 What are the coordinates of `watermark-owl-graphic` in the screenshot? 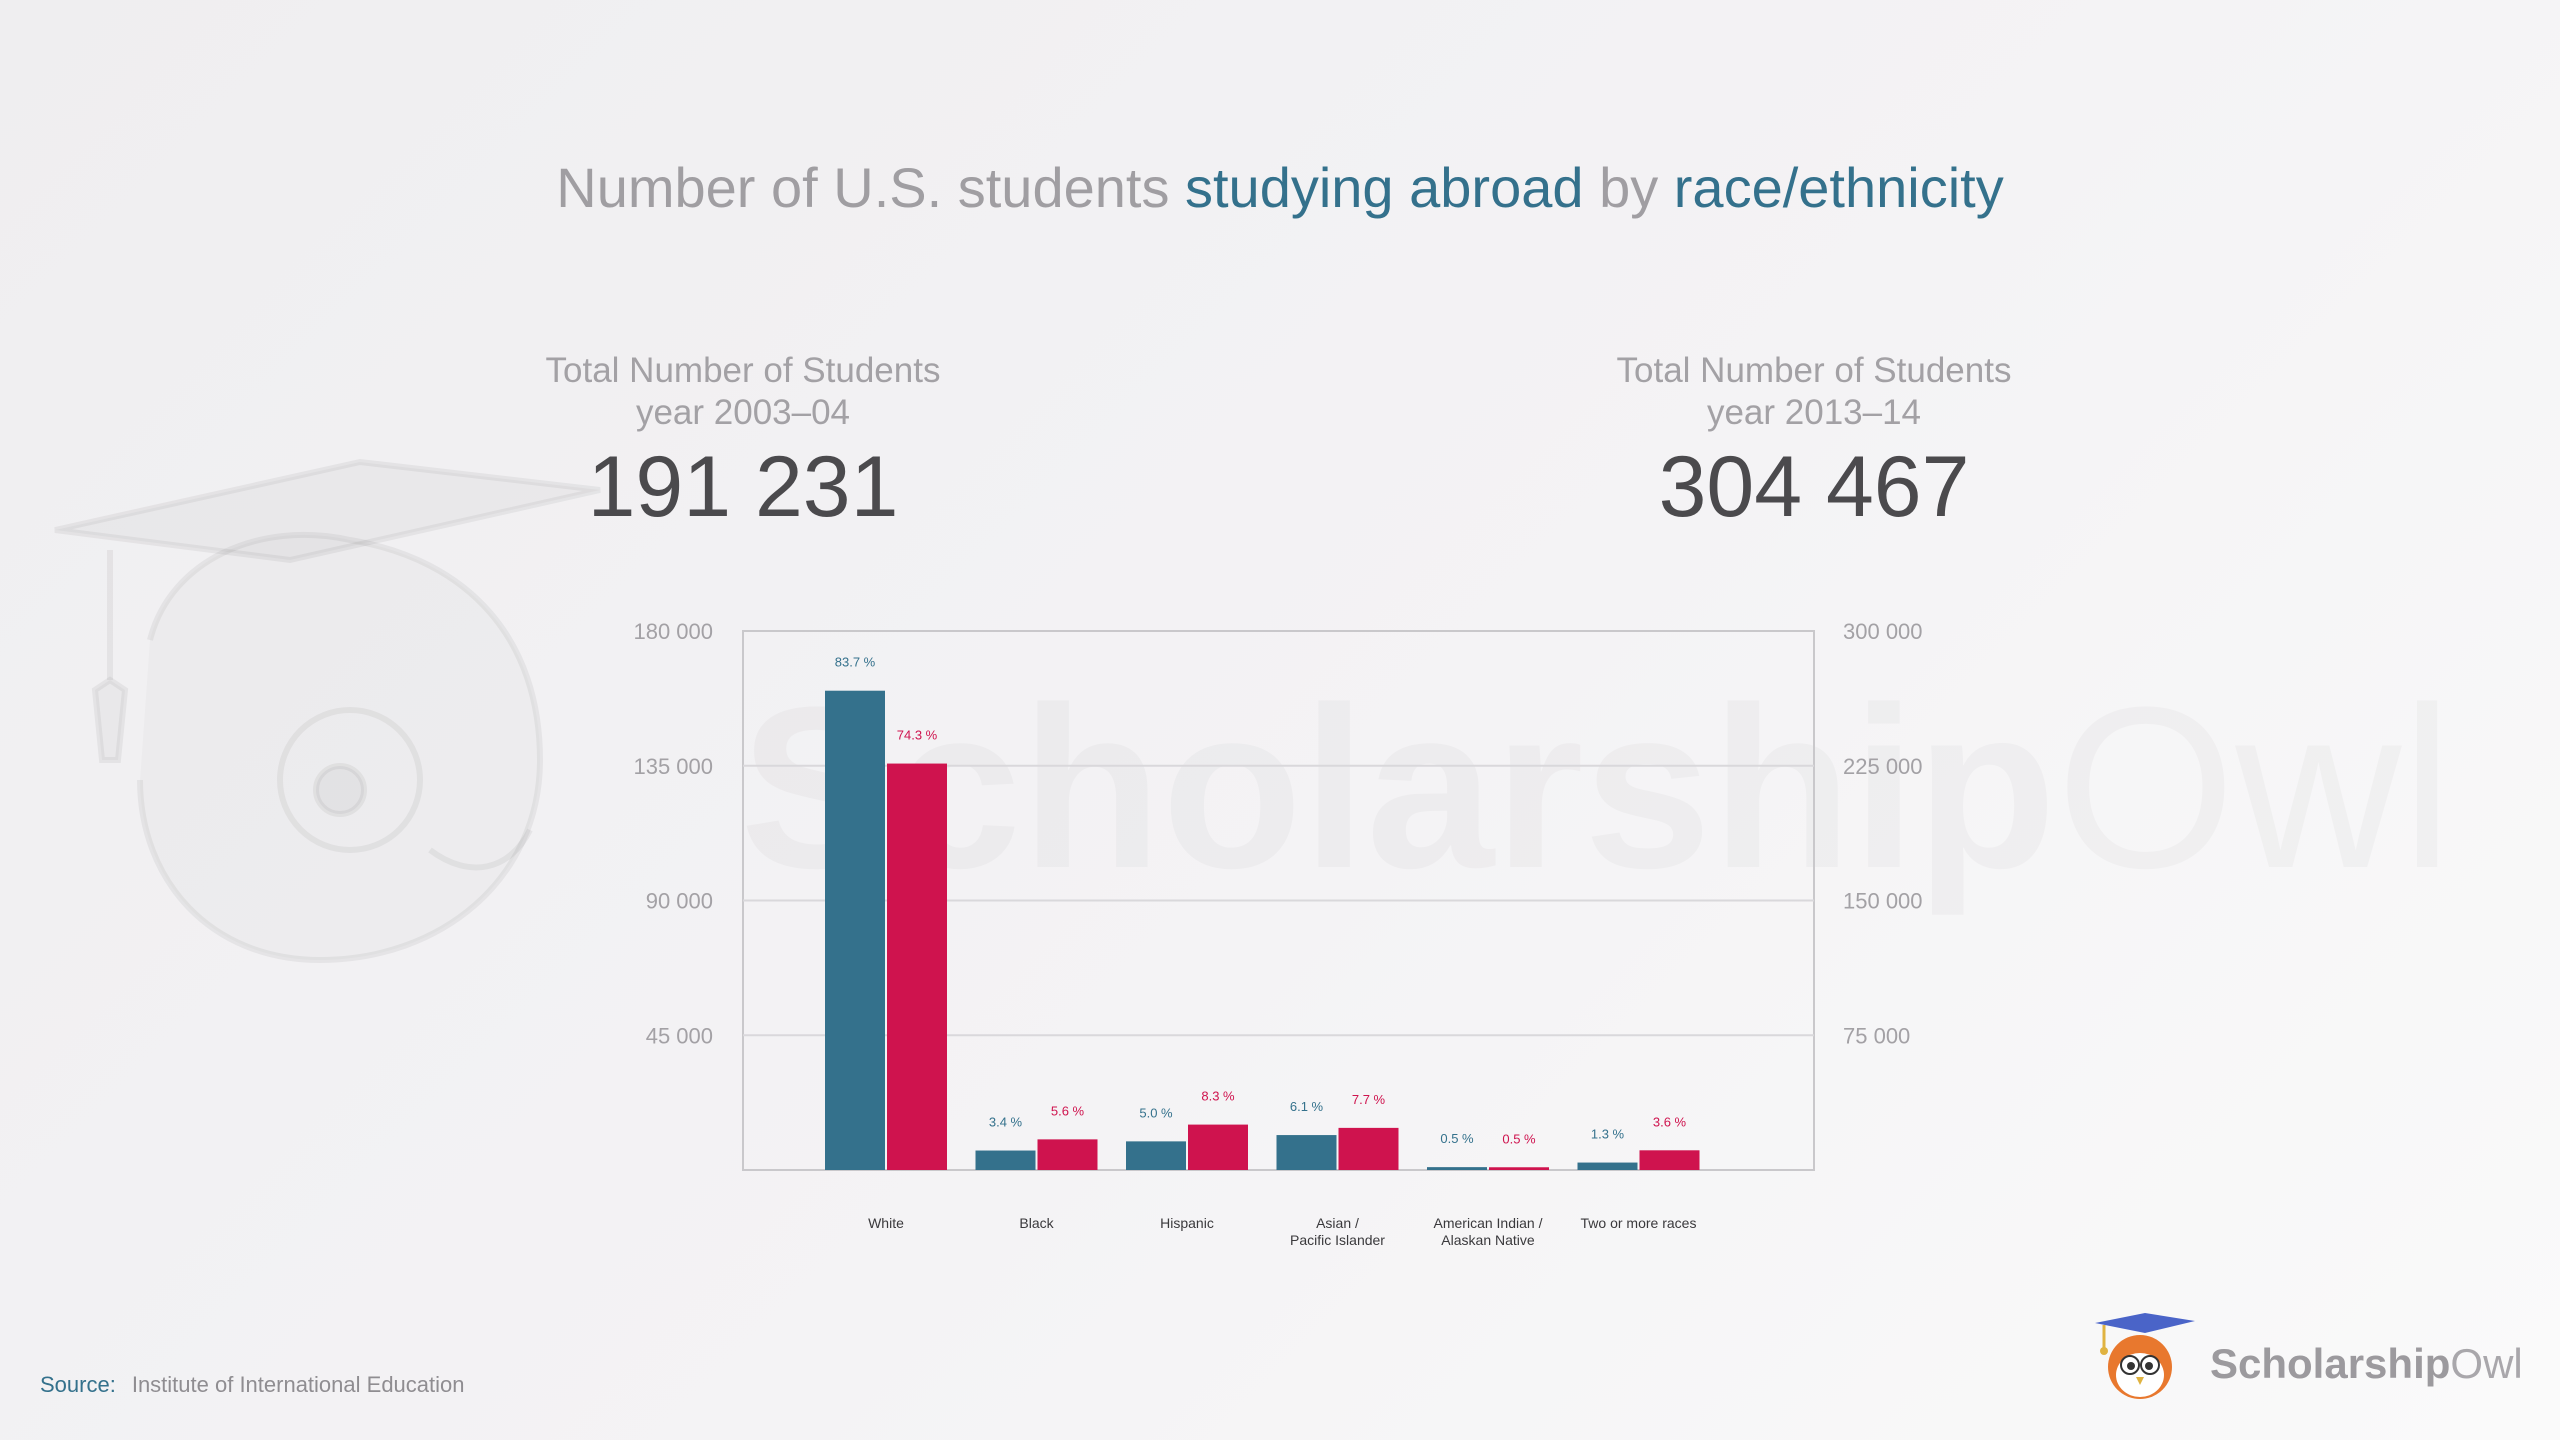 It's located at (327, 711).